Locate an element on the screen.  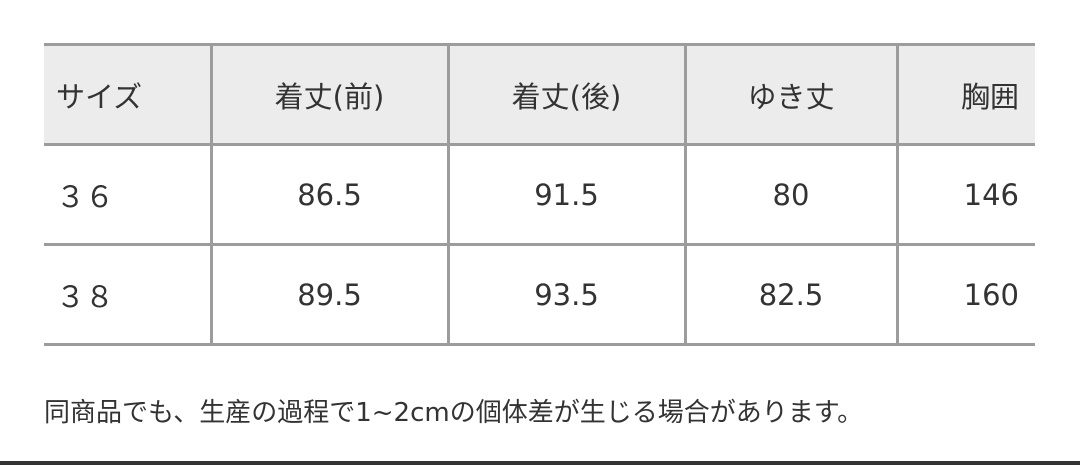
table-cell: 86.5 is located at coordinates (329, 194).